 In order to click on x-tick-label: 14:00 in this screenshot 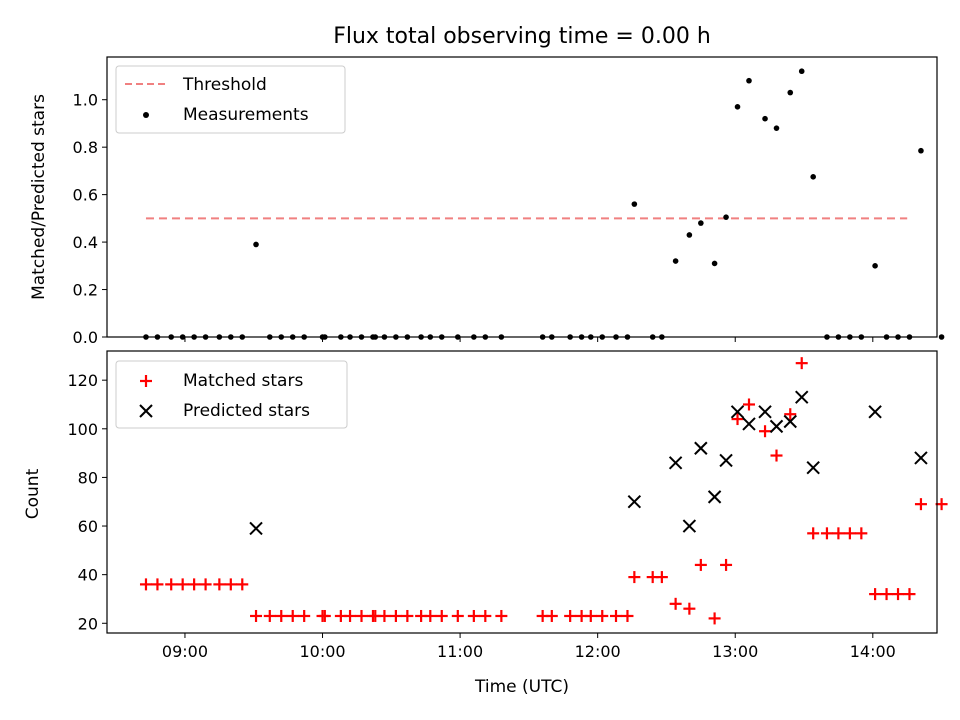, I will do `click(873, 651)`.